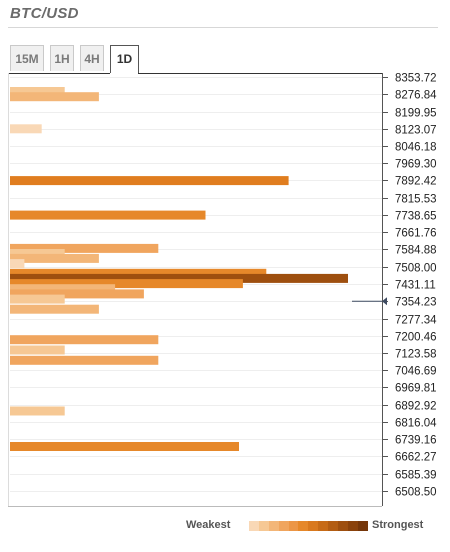 The image size is (450, 552). I want to click on y-tick-label: 8199.95, so click(416, 114).